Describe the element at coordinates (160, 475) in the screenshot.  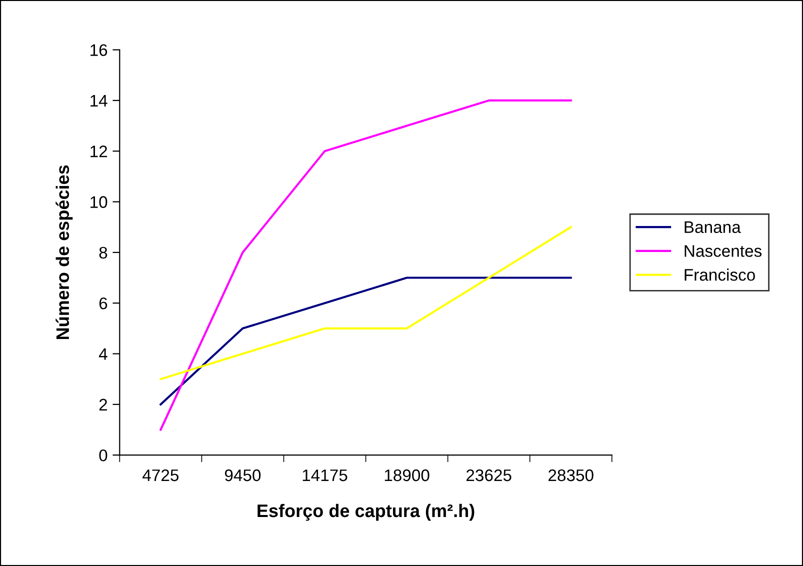
I see `x-tick-label: 4725` at that location.